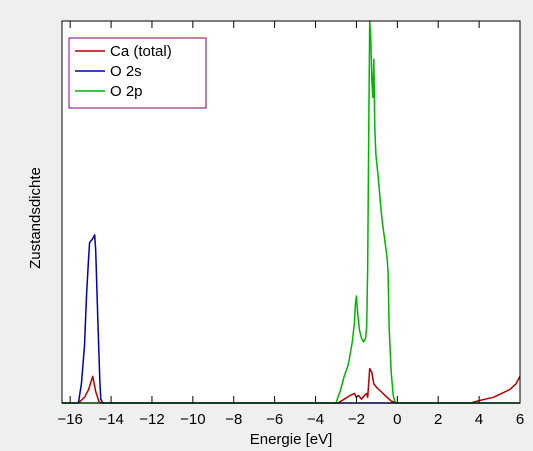 The image size is (533, 451). What do you see at coordinates (315, 419) in the screenshot?
I see `x-tick-label: −4` at bounding box center [315, 419].